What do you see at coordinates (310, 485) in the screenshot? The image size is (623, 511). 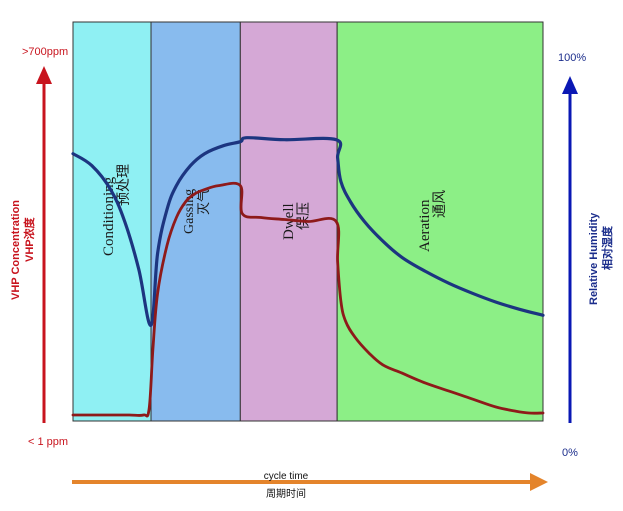 I see `time-axis: cycle time 周期时间` at bounding box center [310, 485].